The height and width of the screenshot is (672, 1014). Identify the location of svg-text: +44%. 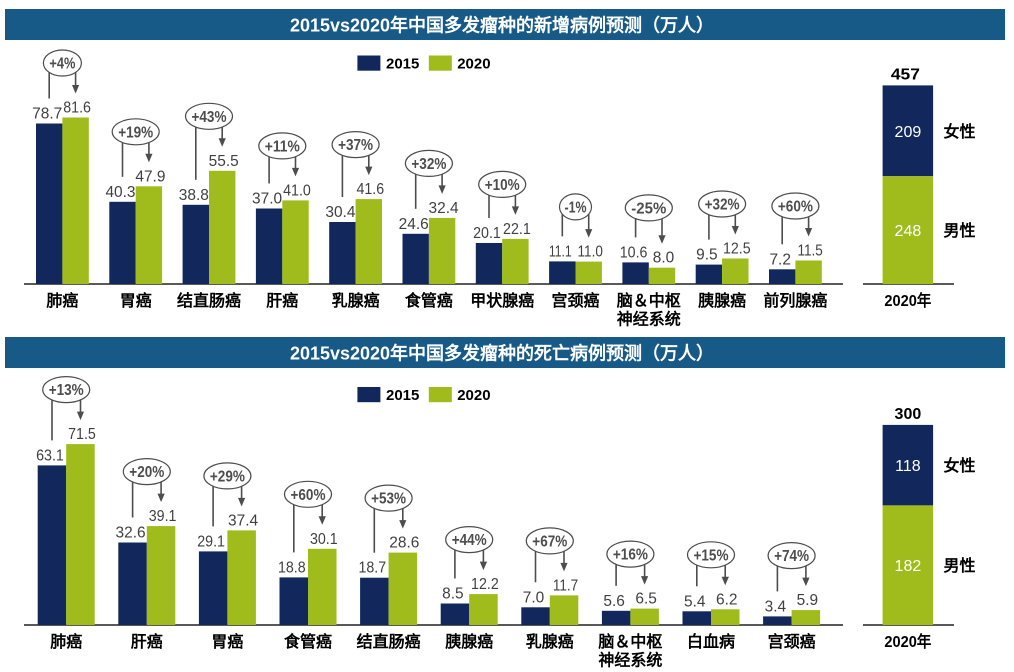
(469, 540).